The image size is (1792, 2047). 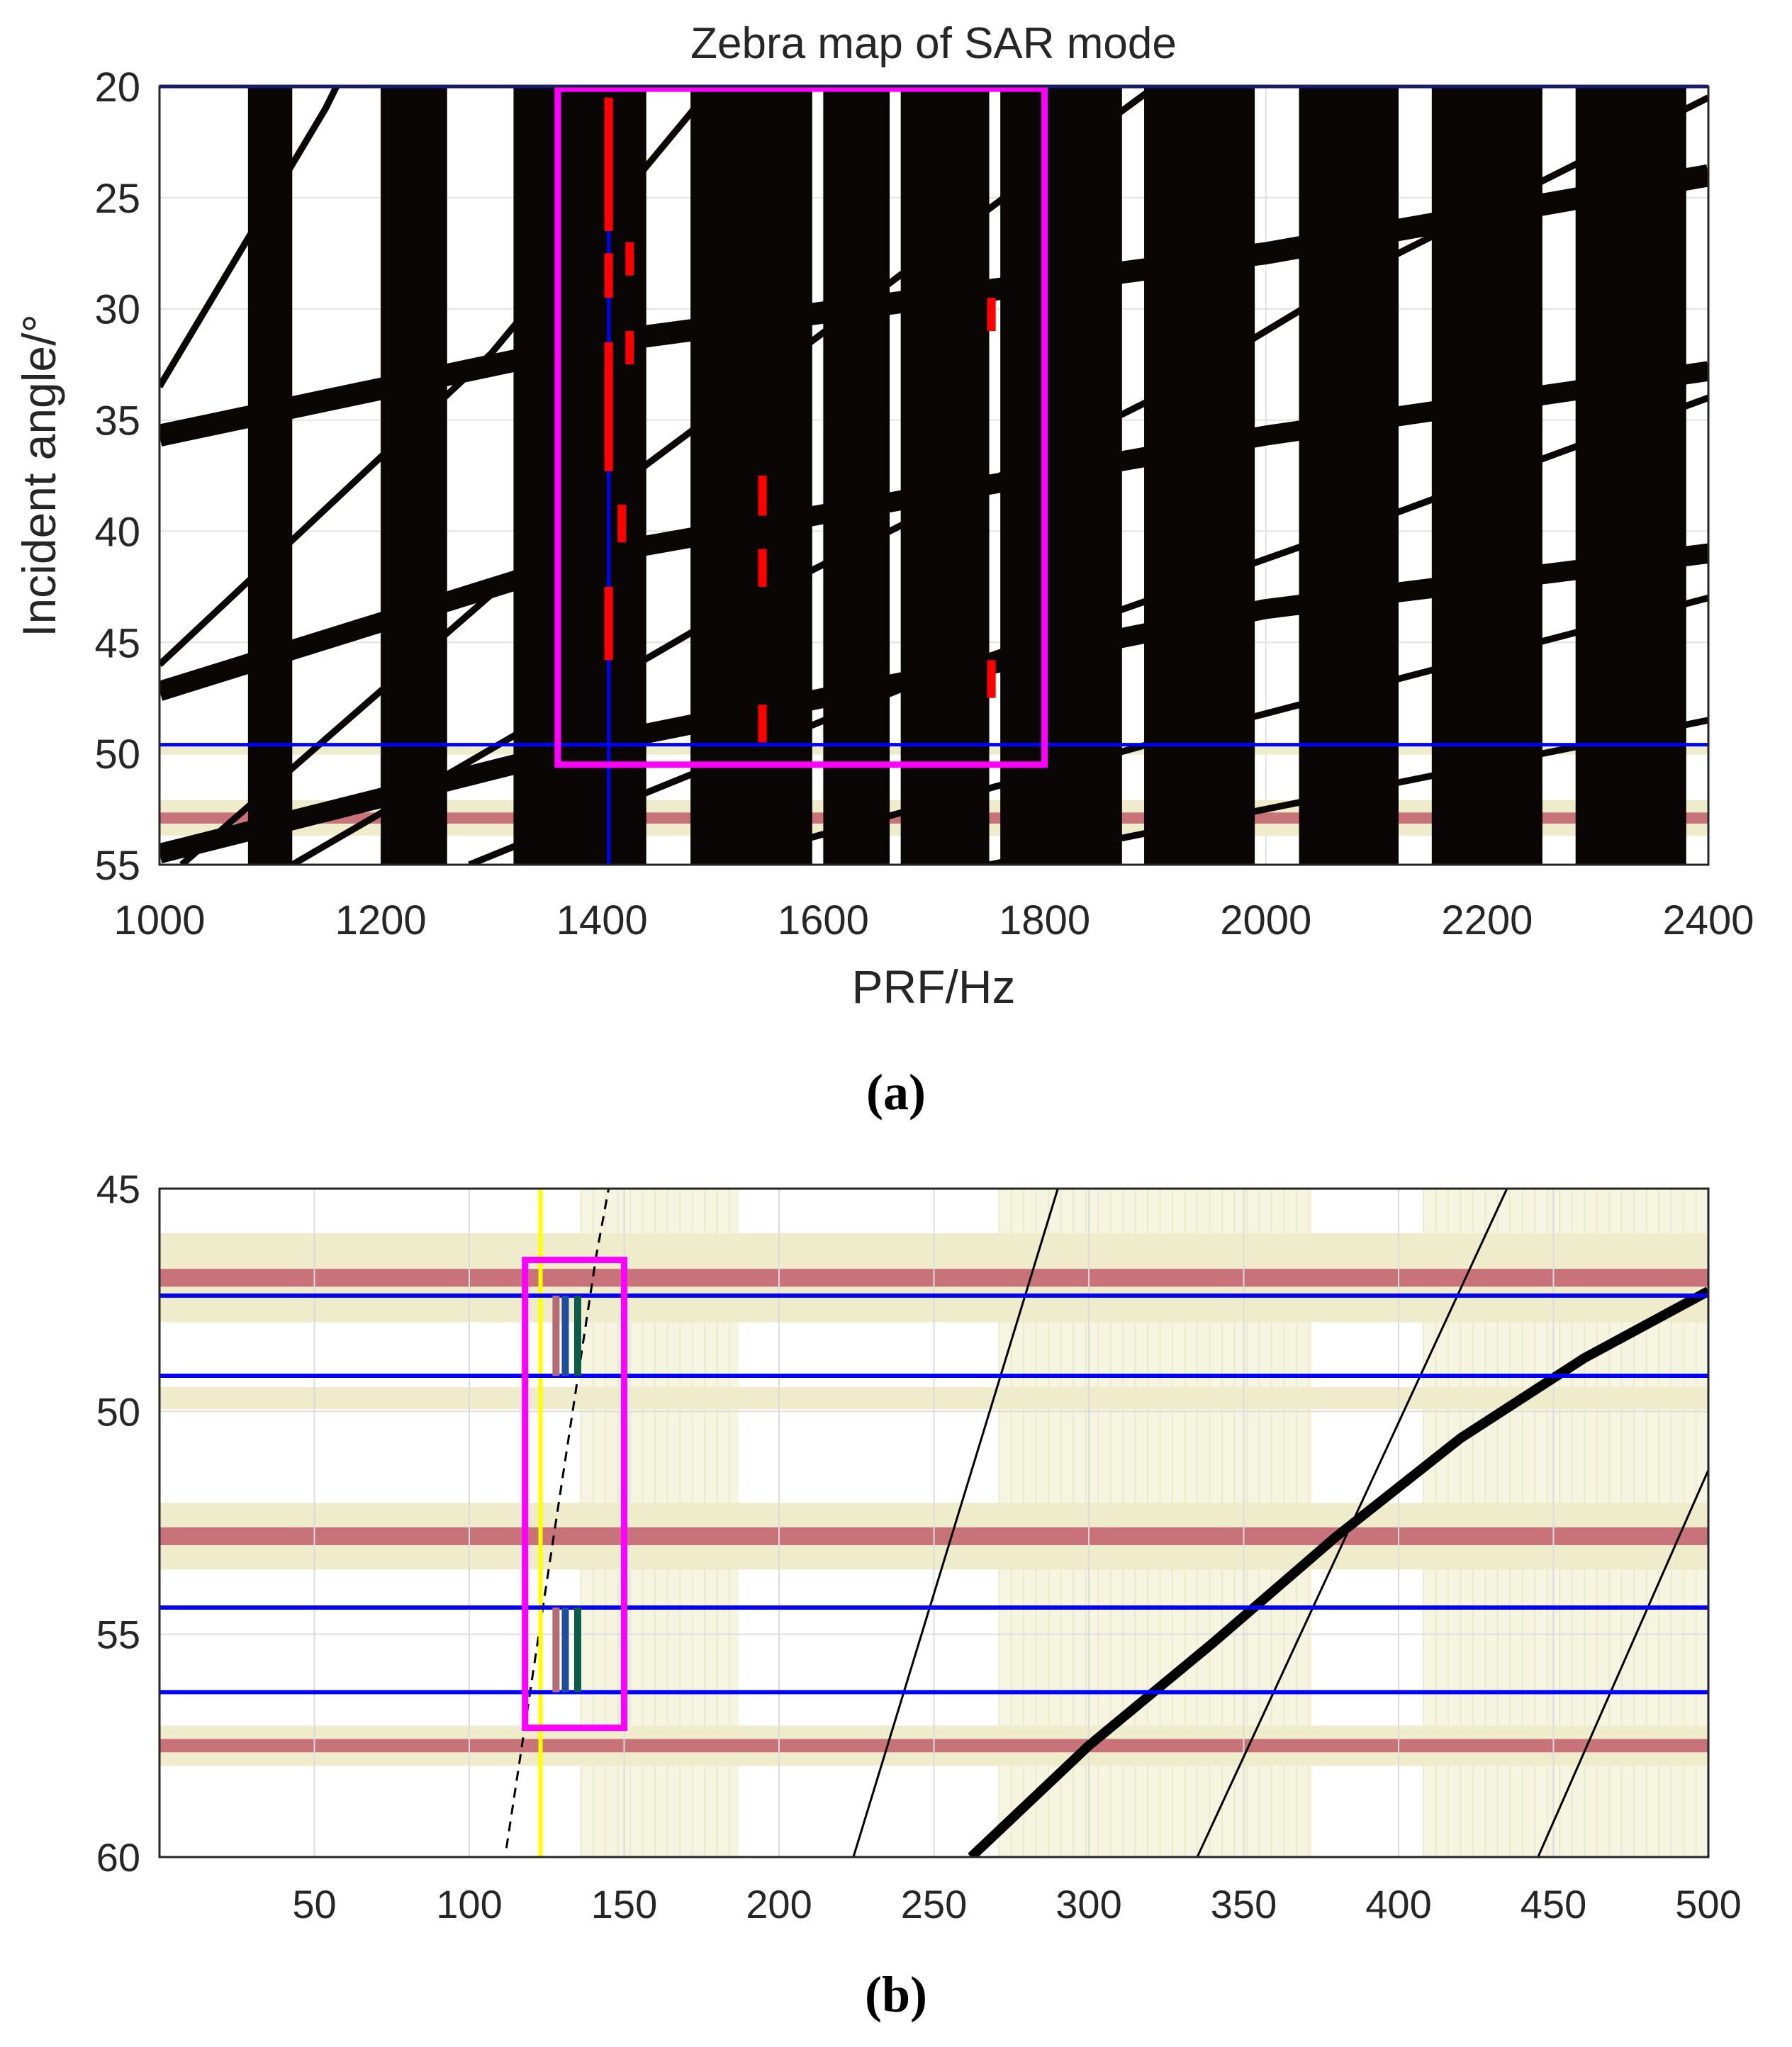 I want to click on x-tick-label-a: 2400, so click(x=1708, y=920).